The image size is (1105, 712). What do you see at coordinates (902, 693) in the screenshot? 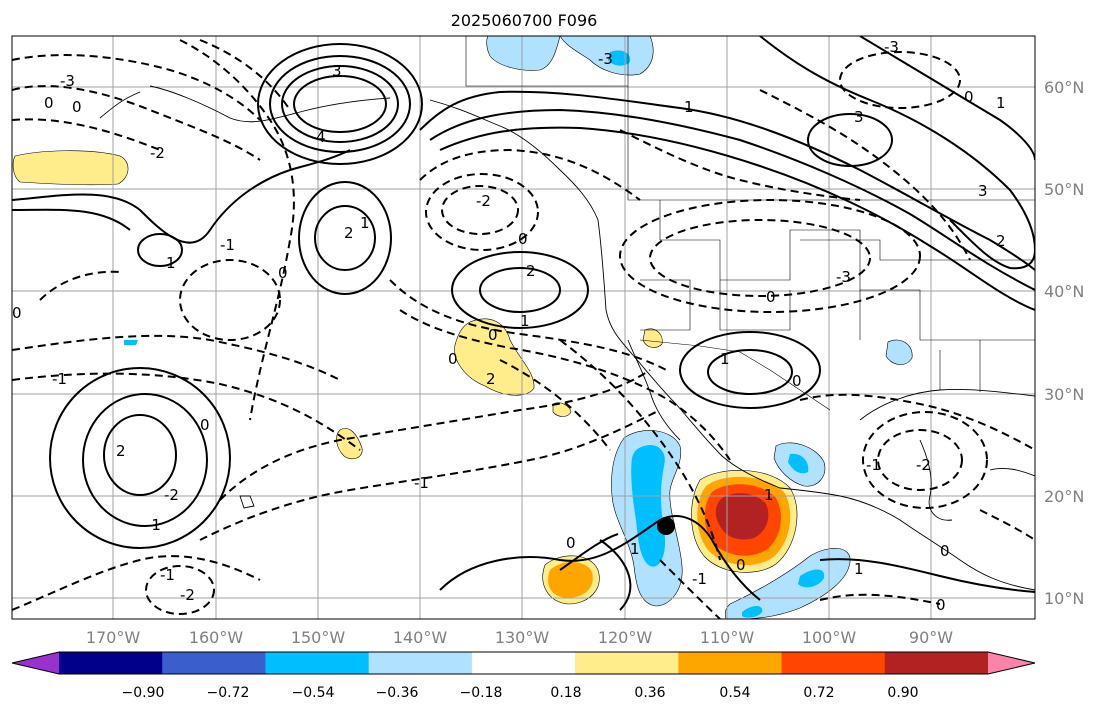
I see `colorbar-tick-label: 0.90` at bounding box center [902, 693].